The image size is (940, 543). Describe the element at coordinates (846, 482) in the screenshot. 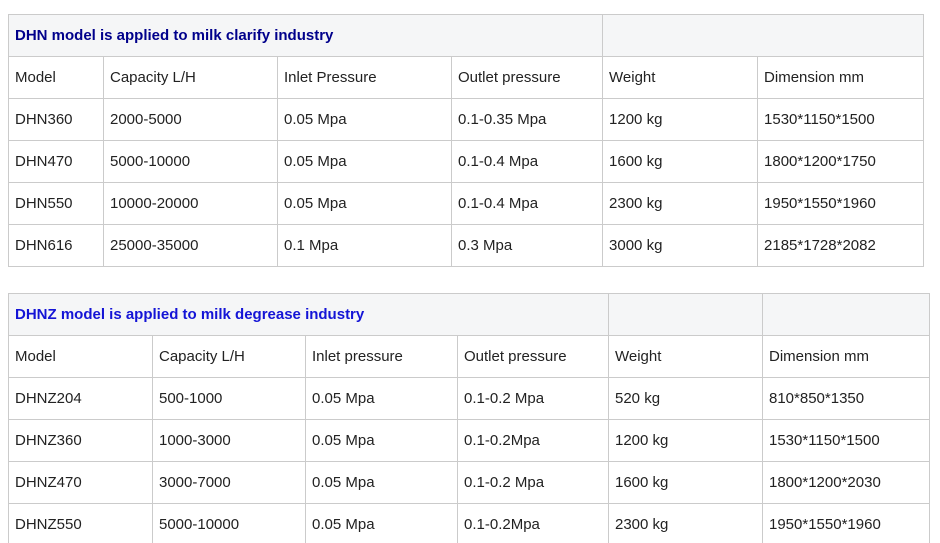

I see `dimension-cell: 1800*1200*2030` at that location.